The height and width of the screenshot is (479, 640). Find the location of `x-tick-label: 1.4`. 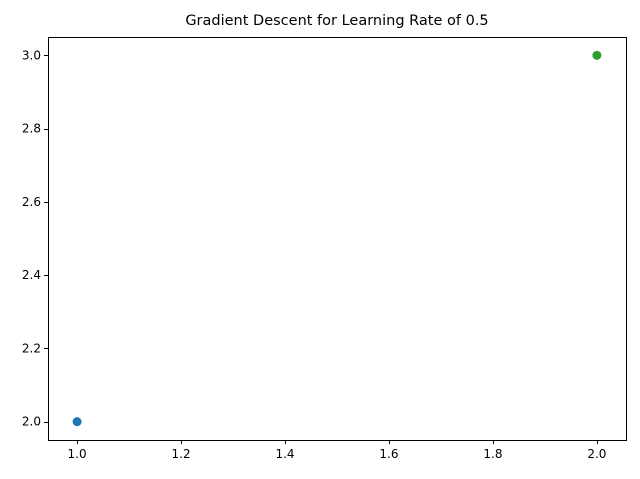

x-tick-label: 1.4 is located at coordinates (284, 454).